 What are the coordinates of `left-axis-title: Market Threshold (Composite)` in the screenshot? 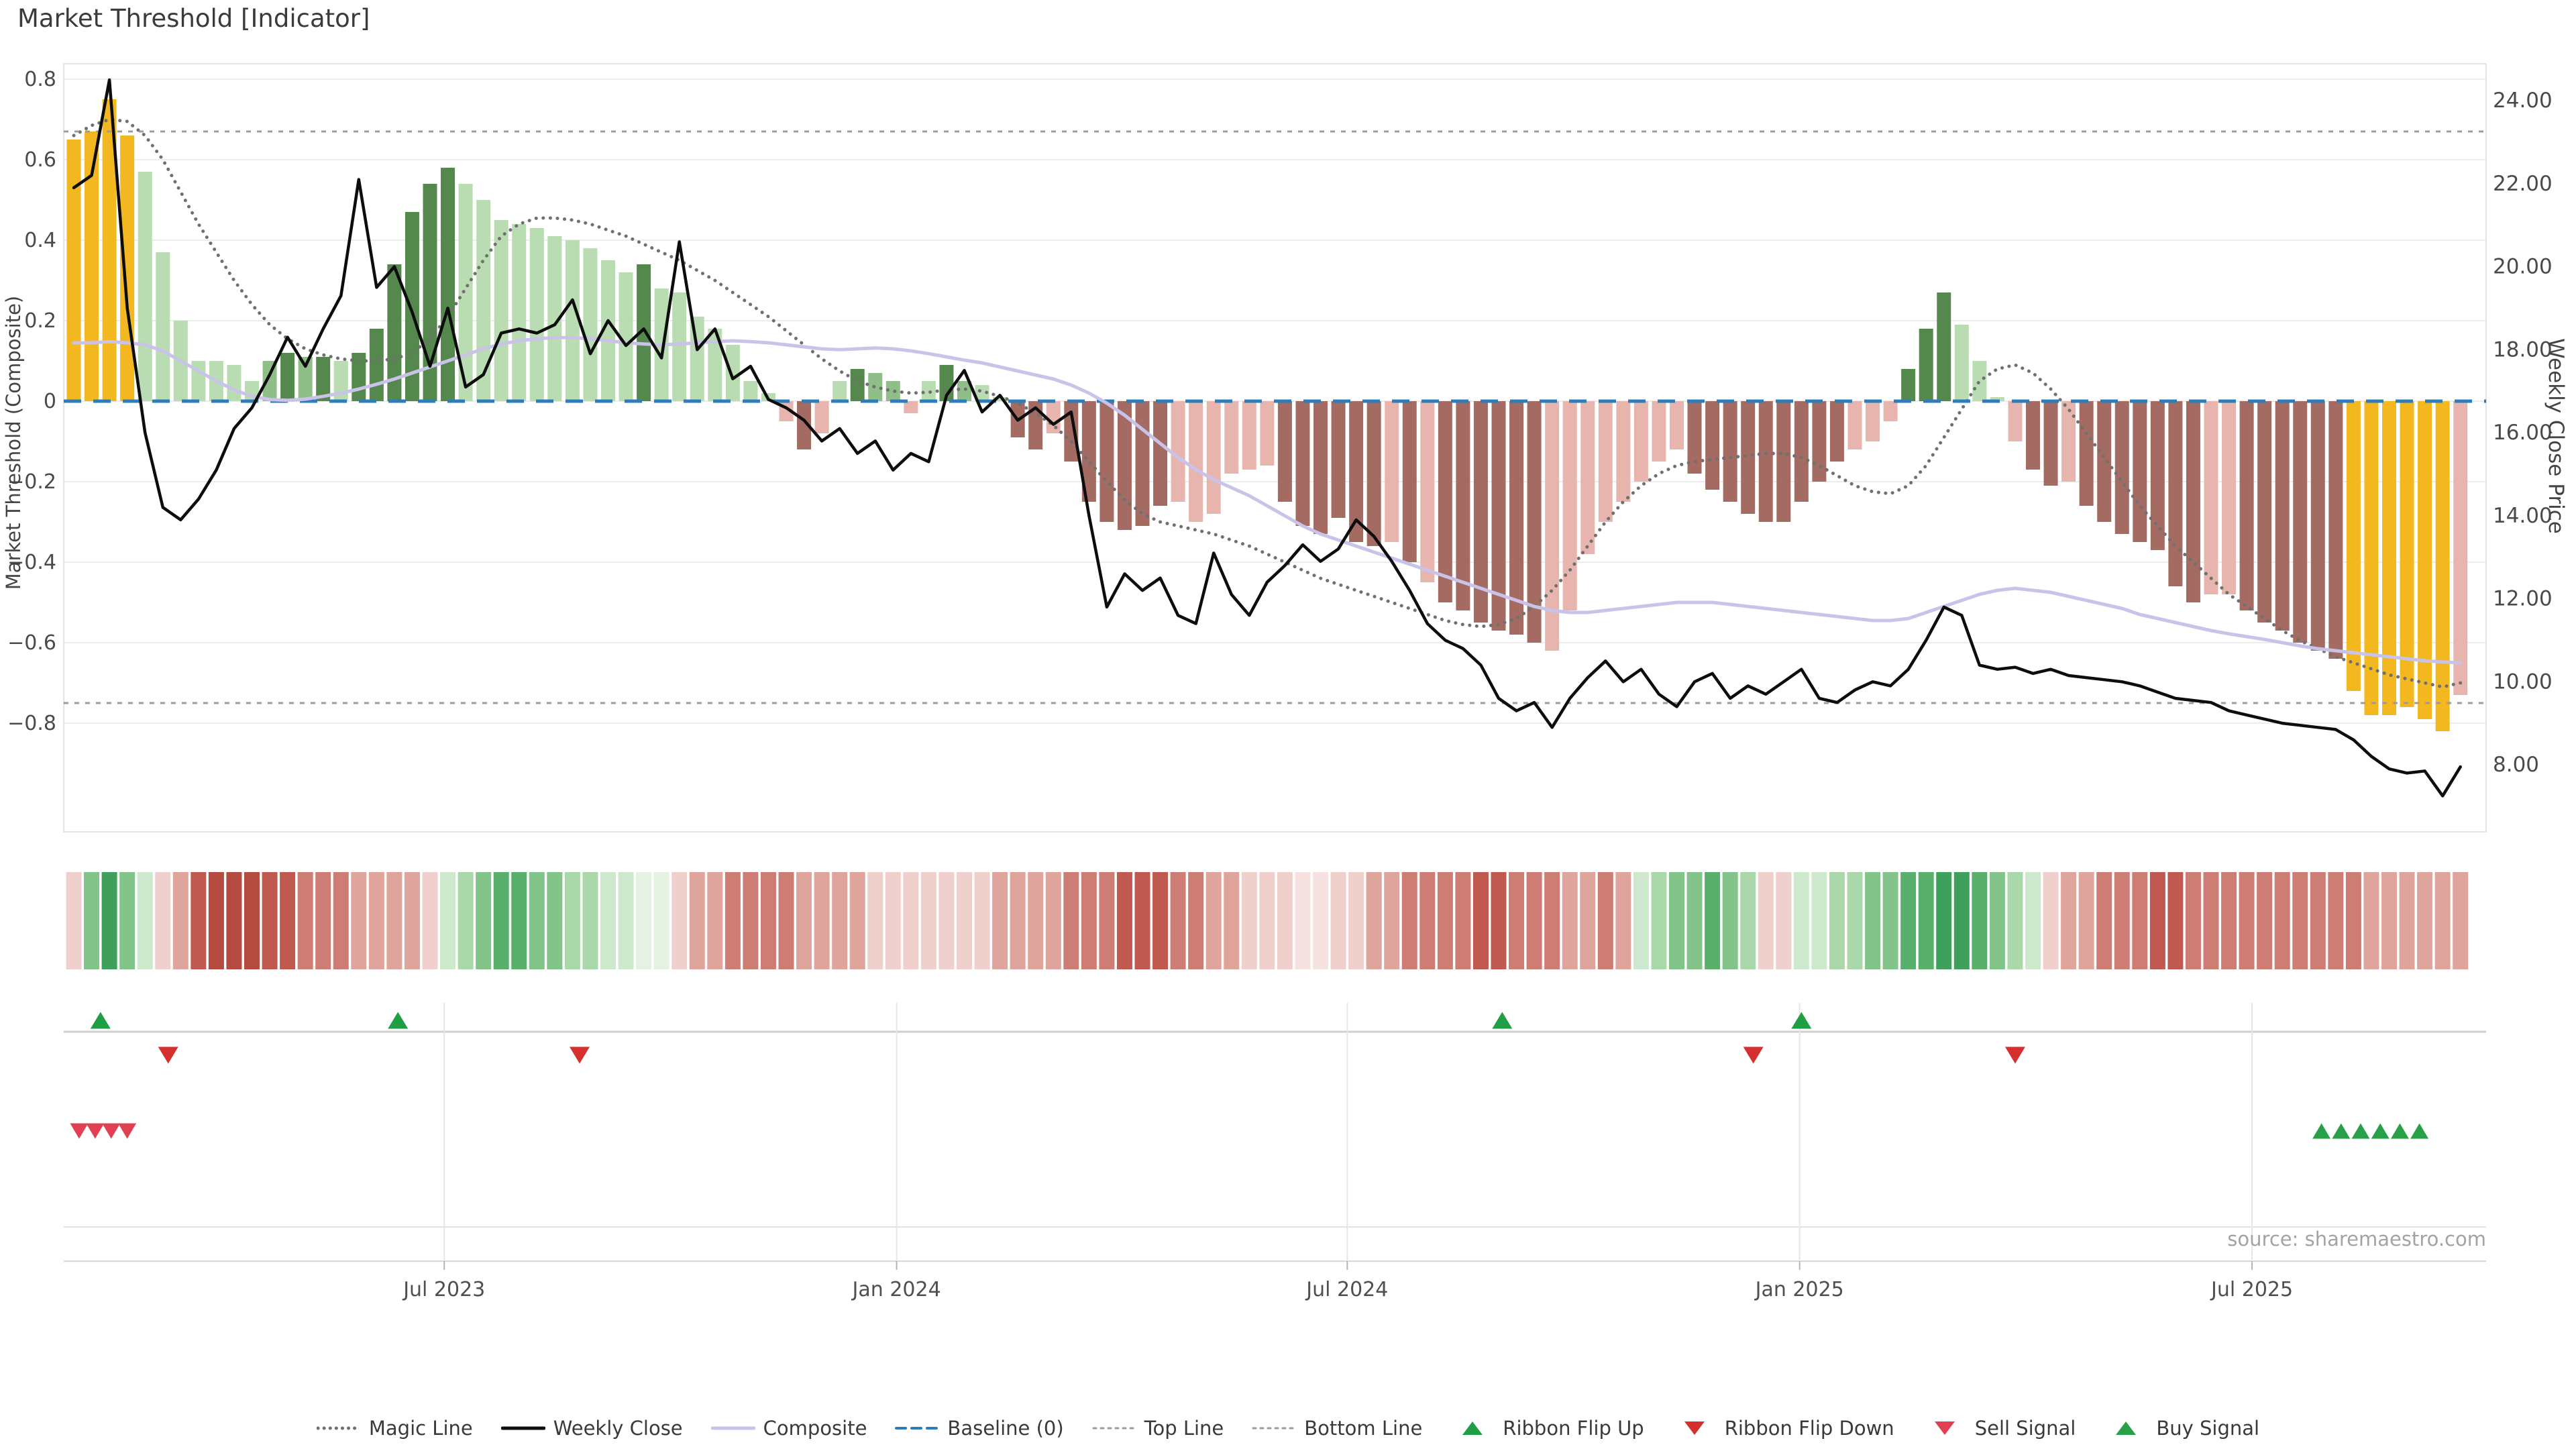 It's located at (13, 443).